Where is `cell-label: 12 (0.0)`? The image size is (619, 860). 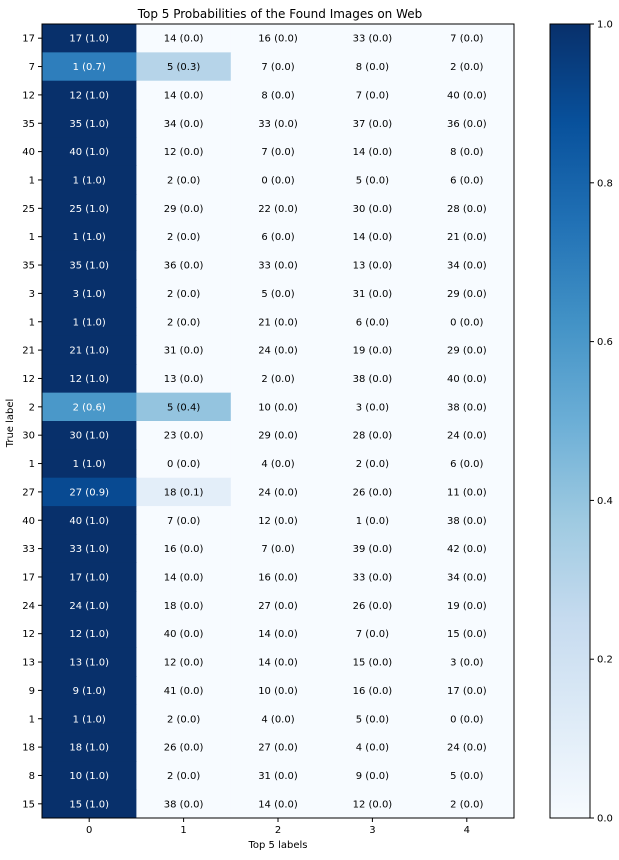
cell-label: 12 (0.0) is located at coordinates (184, 152).